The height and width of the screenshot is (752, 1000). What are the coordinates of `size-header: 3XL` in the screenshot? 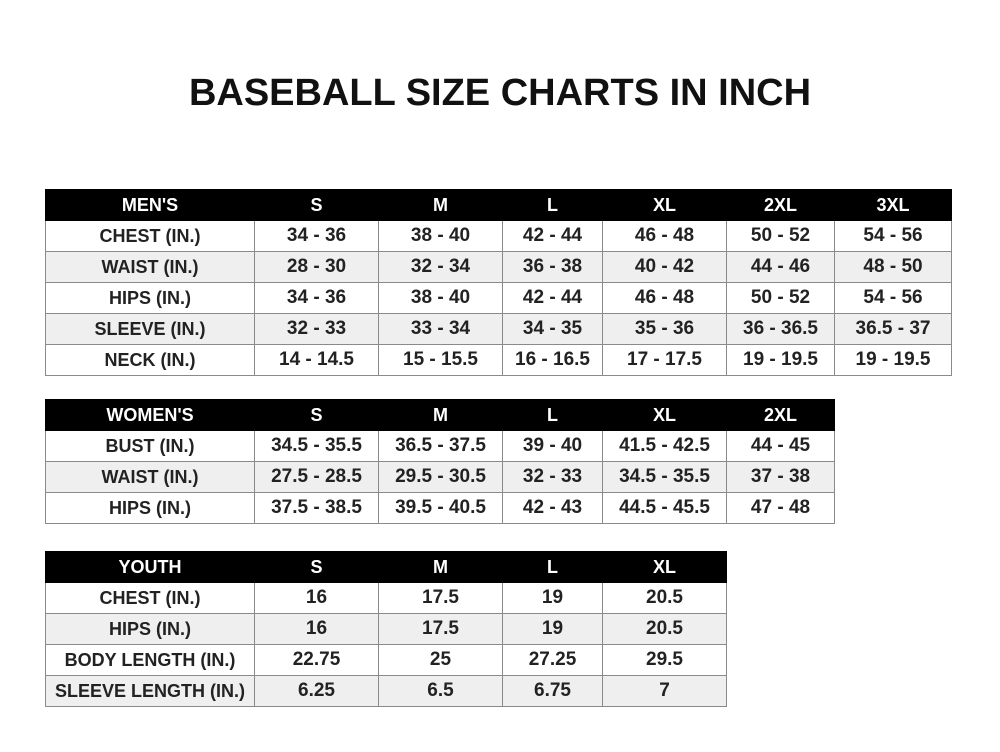 It's located at (893, 205).